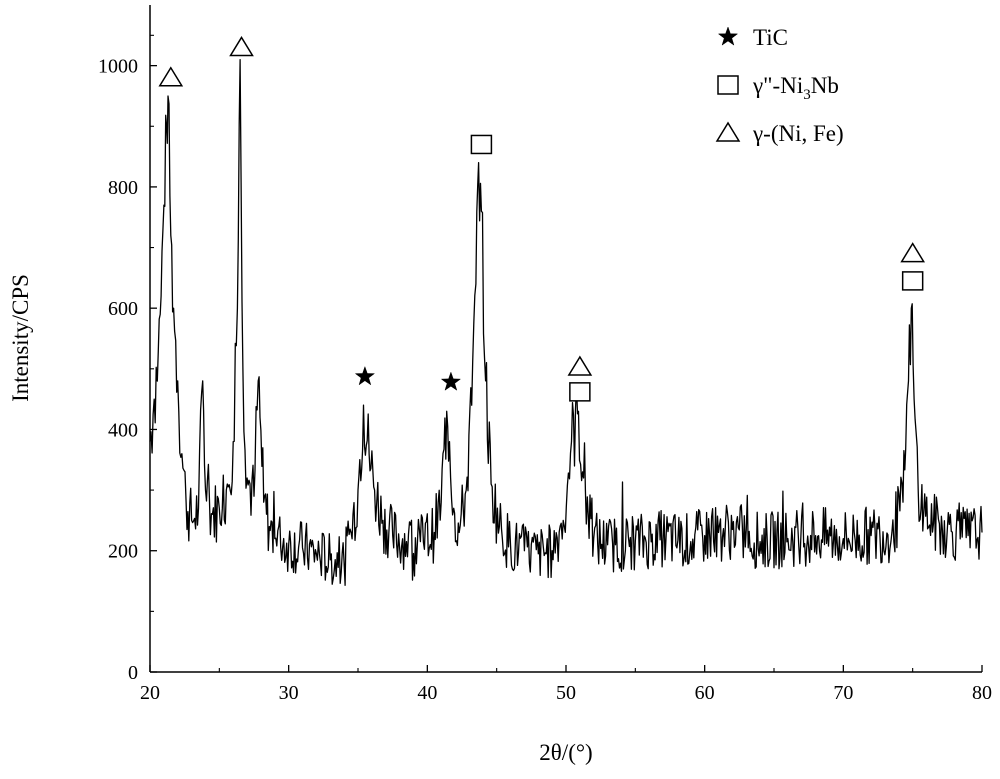  I want to click on x-tick-label: 30, so click(289, 693).